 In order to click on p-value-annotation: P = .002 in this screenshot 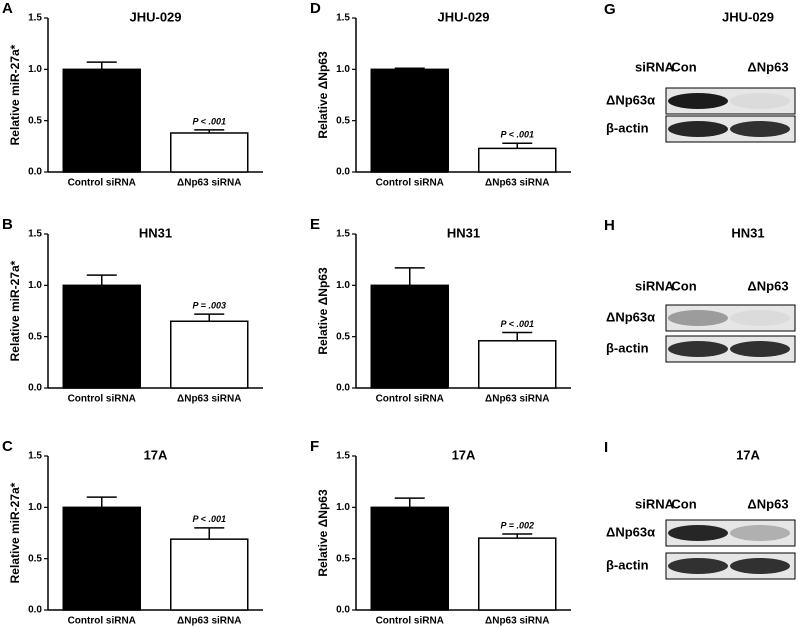, I will do `click(517, 525)`.